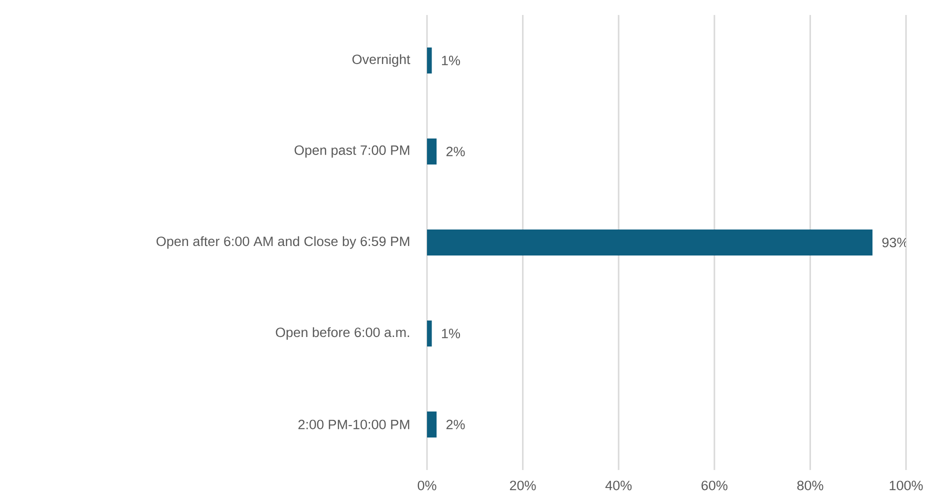 The image size is (933, 501). Describe the element at coordinates (343, 333) in the screenshot. I see `y-tick-label: Open before 6:00 a.m.` at that location.